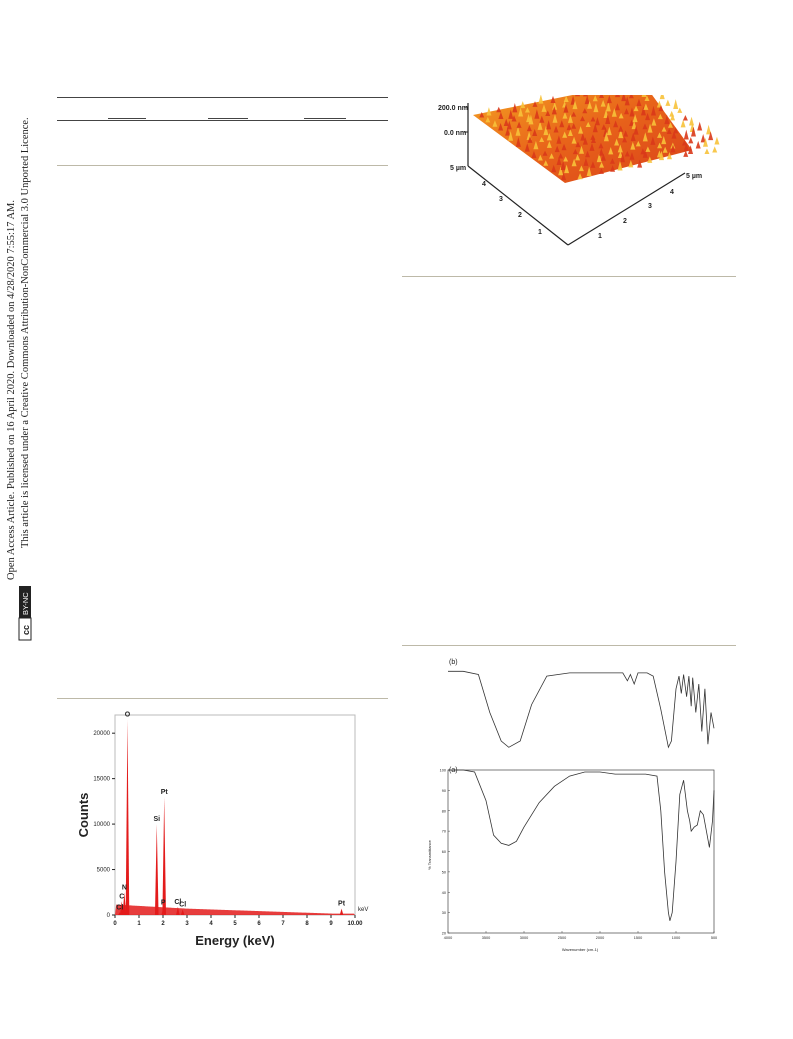 The height and width of the screenshot is (1039, 793). Describe the element at coordinates (182, 905) in the screenshot. I see `eds-peak-label: Cl` at that location.